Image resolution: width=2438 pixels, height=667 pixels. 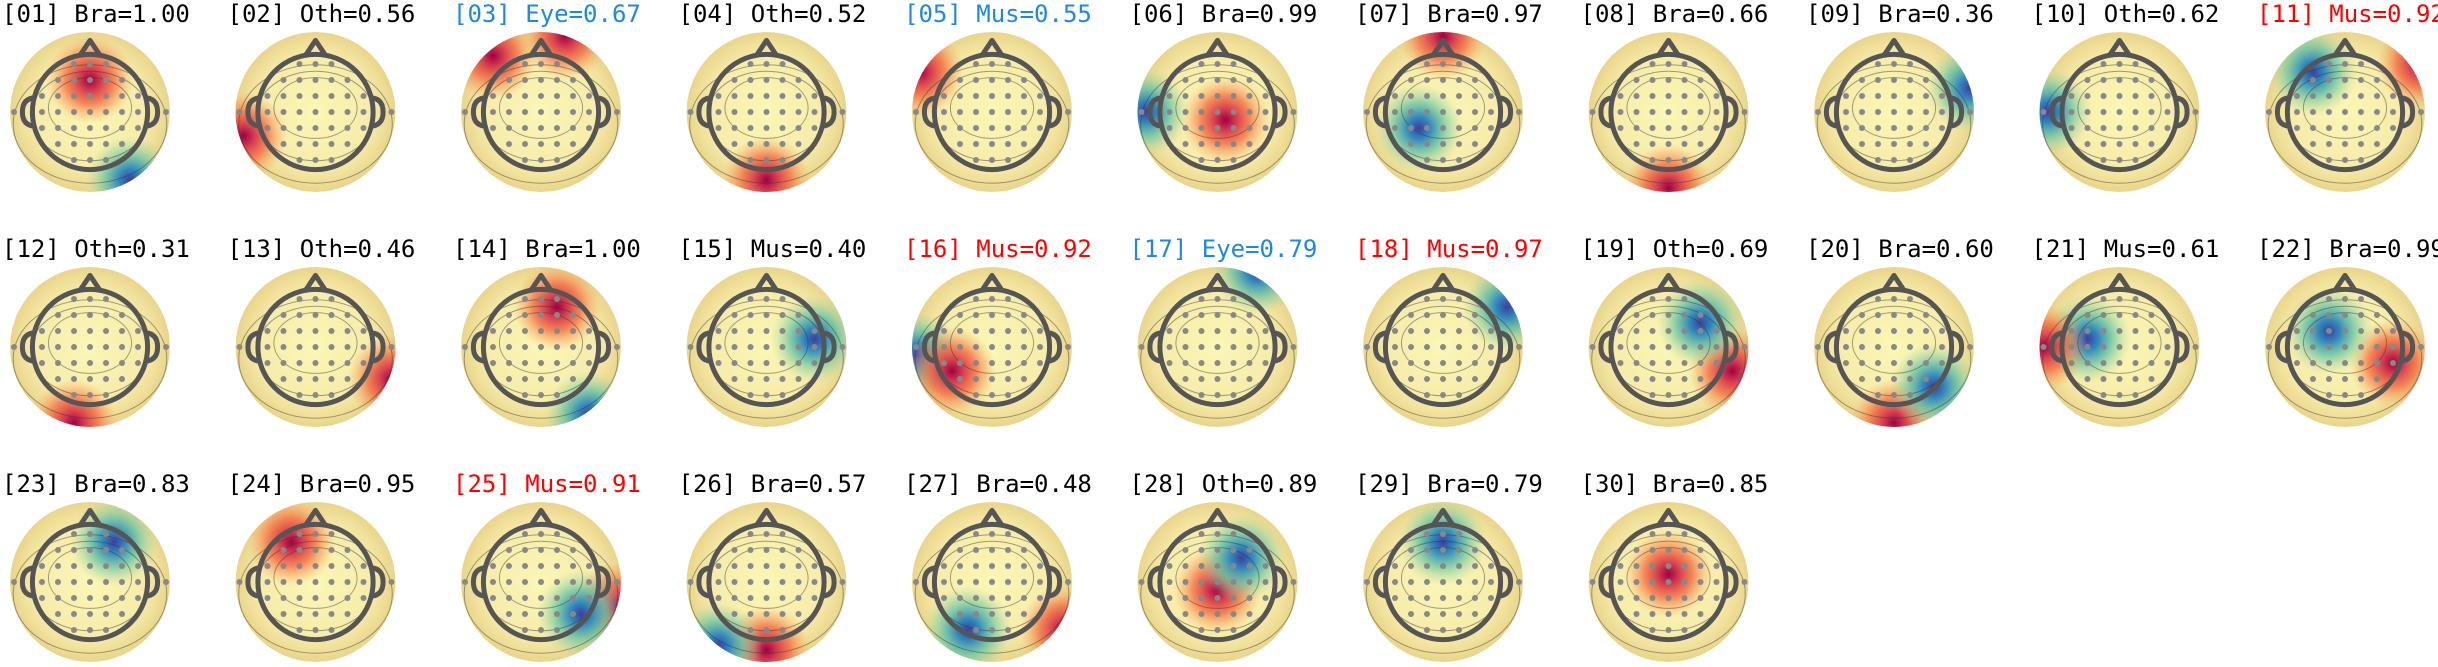 What do you see at coordinates (477, 347) in the screenshot?
I see `ear-left` at bounding box center [477, 347].